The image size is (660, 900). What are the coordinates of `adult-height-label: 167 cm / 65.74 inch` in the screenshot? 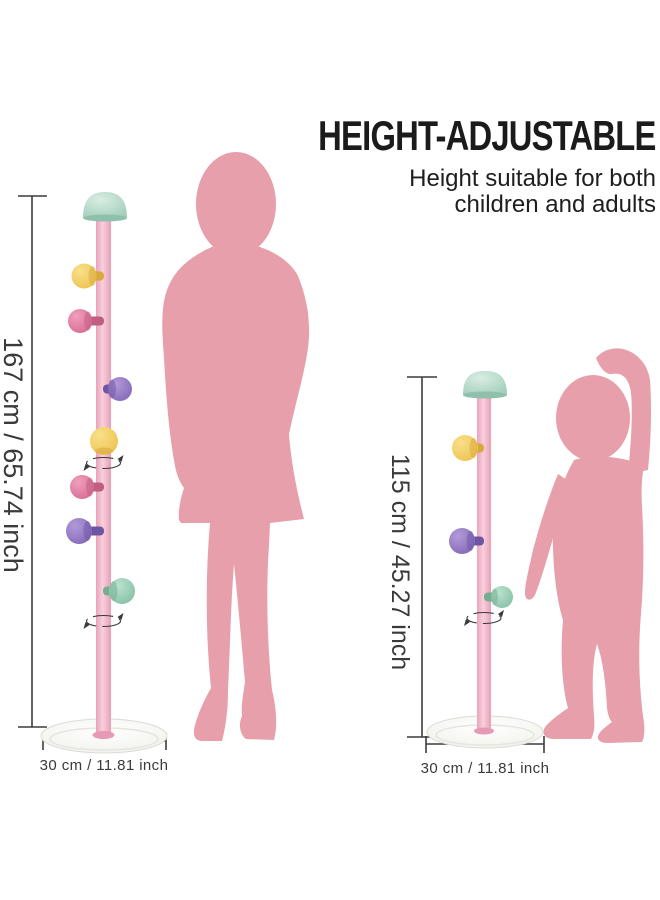 It's located at (14, 455).